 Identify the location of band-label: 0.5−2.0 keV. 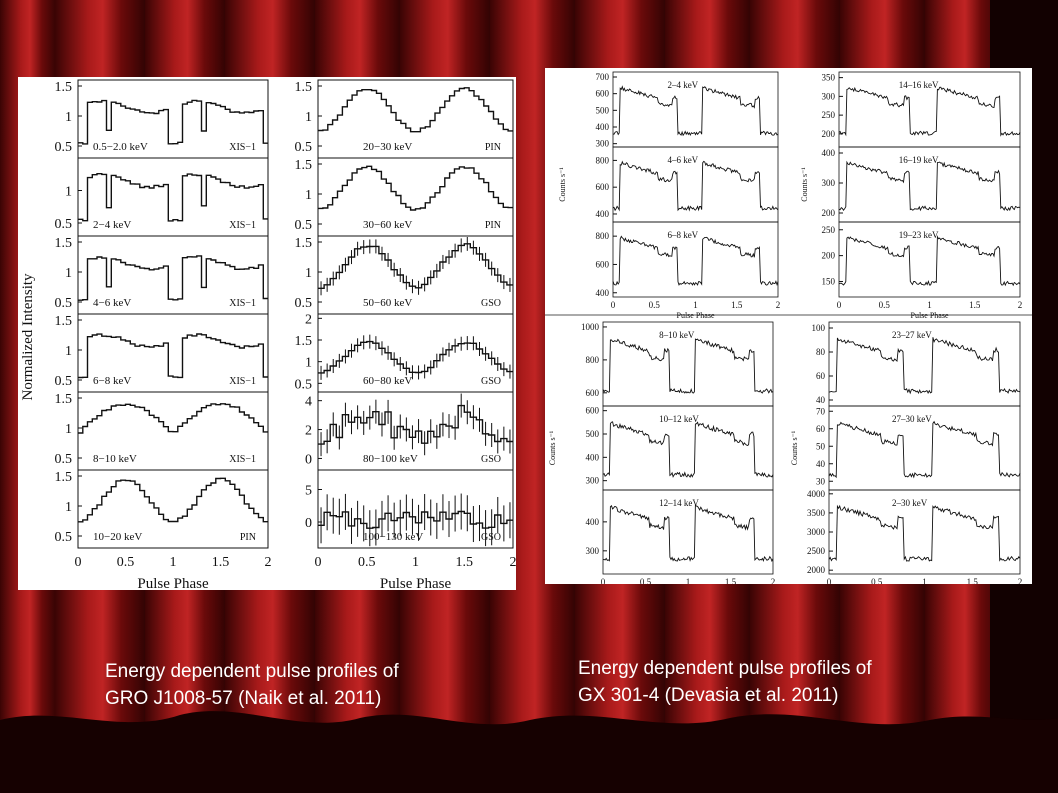
(120, 147).